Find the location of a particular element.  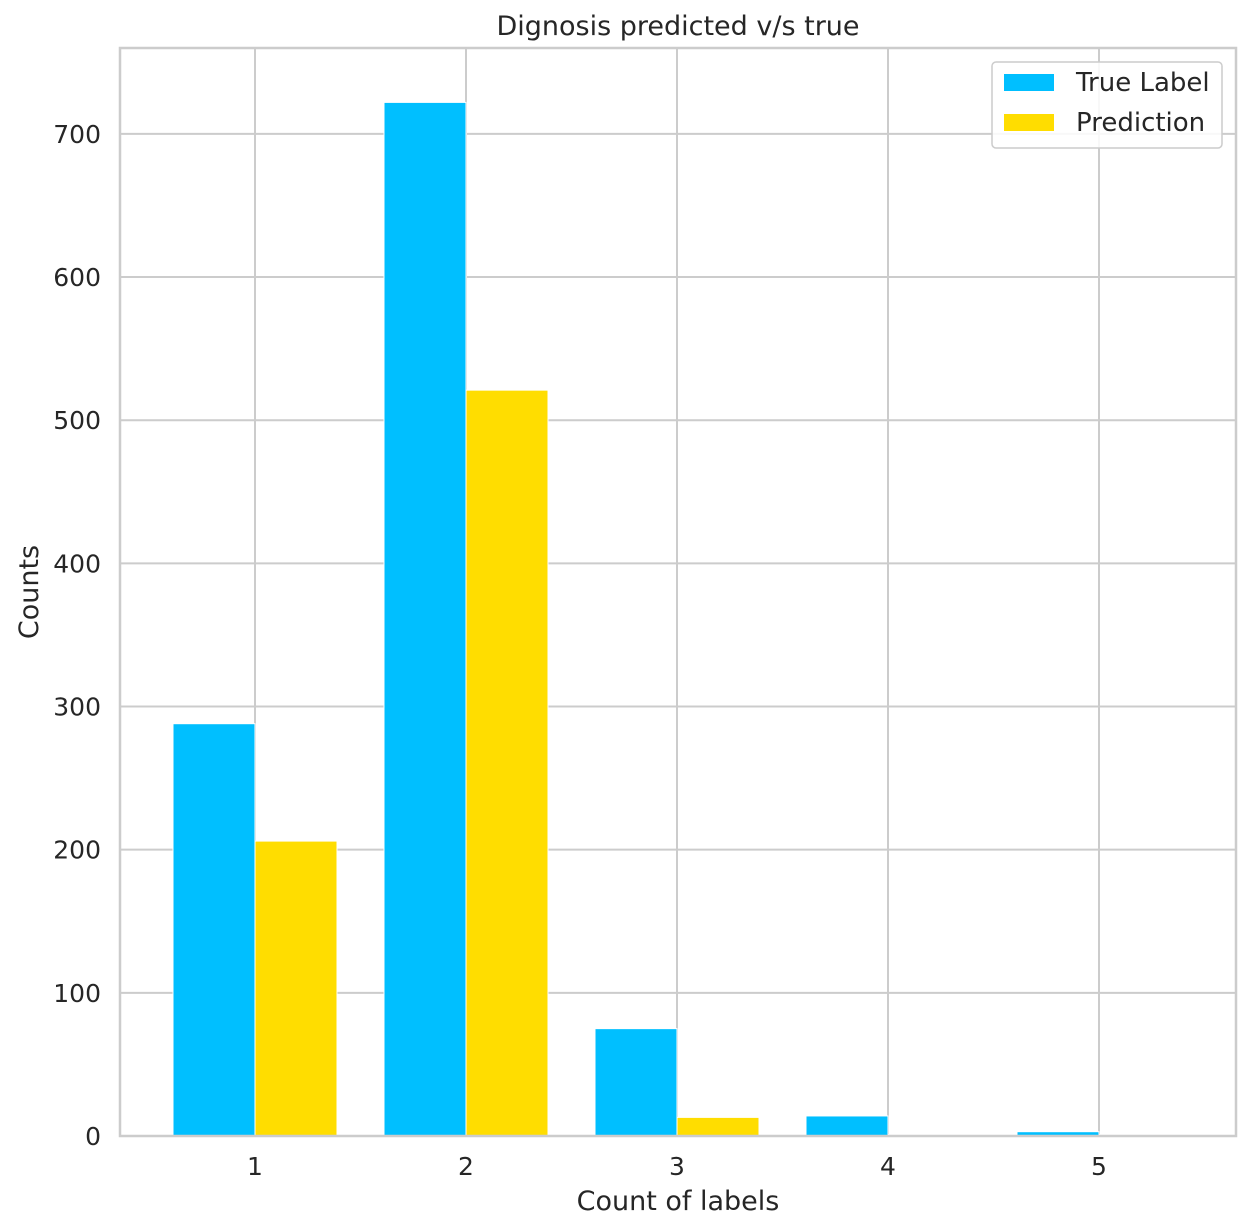

y-tick-label: 0 is located at coordinates (93, 1136).